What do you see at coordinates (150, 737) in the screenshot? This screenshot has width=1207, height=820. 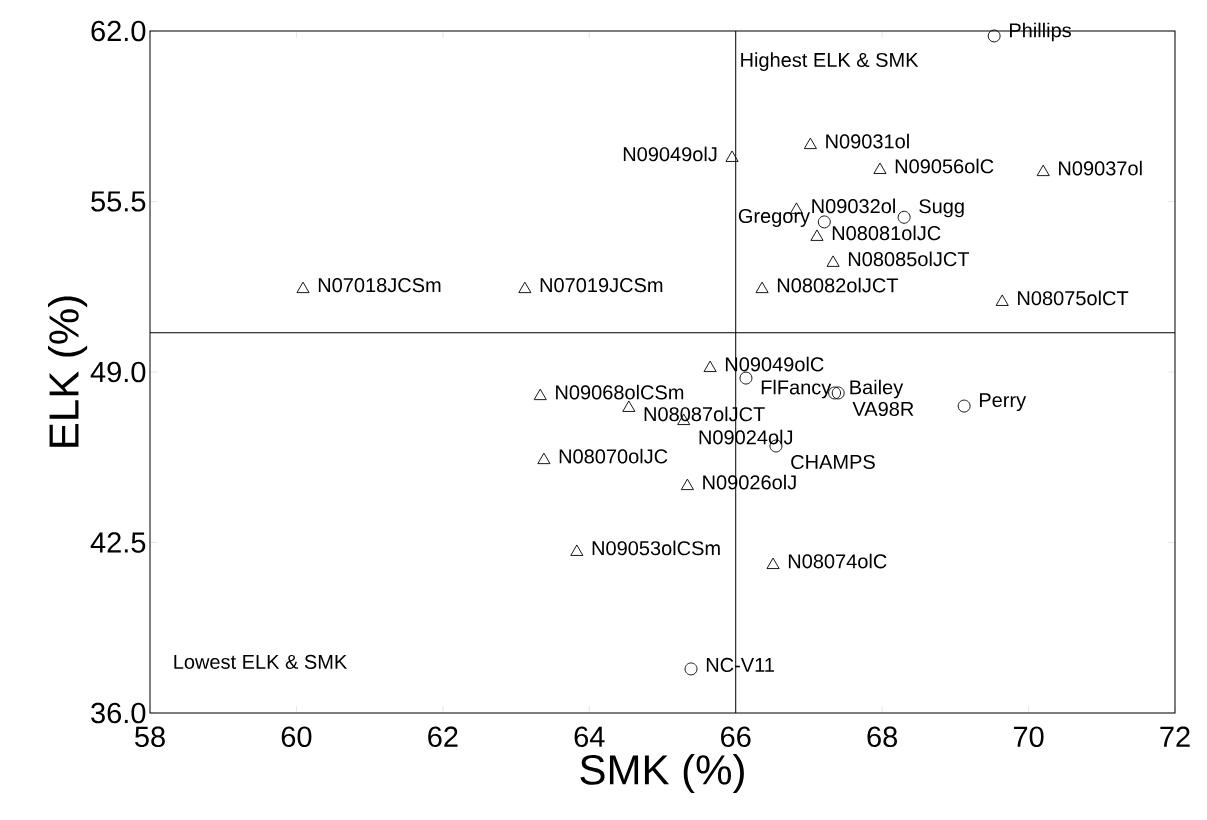 I see `x-tick-label: 58` at bounding box center [150, 737].